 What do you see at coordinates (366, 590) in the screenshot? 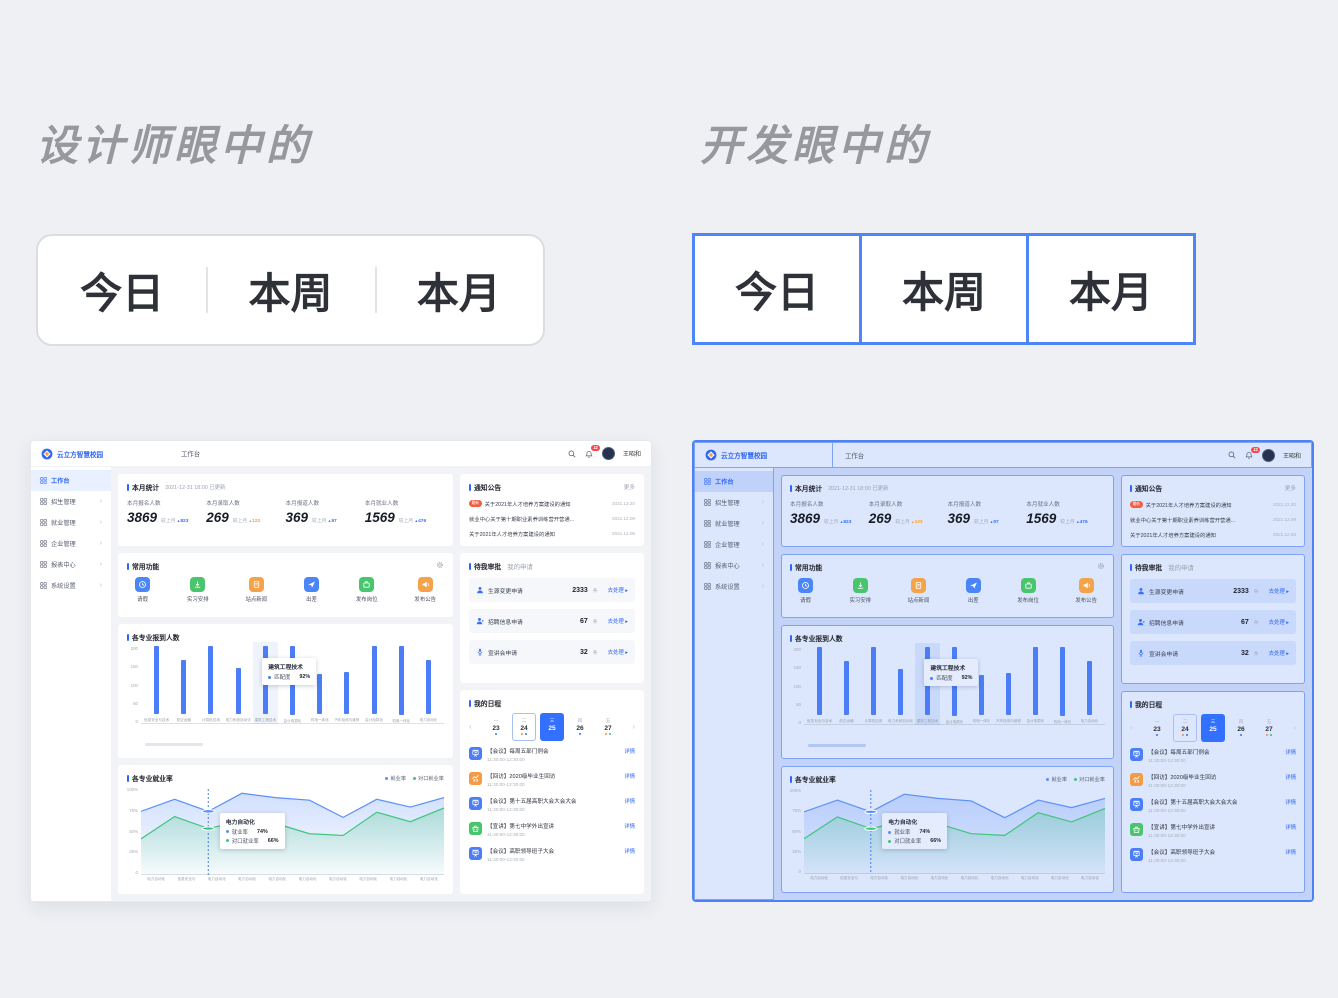
I see `quick-action: 发布岗位` at bounding box center [366, 590].